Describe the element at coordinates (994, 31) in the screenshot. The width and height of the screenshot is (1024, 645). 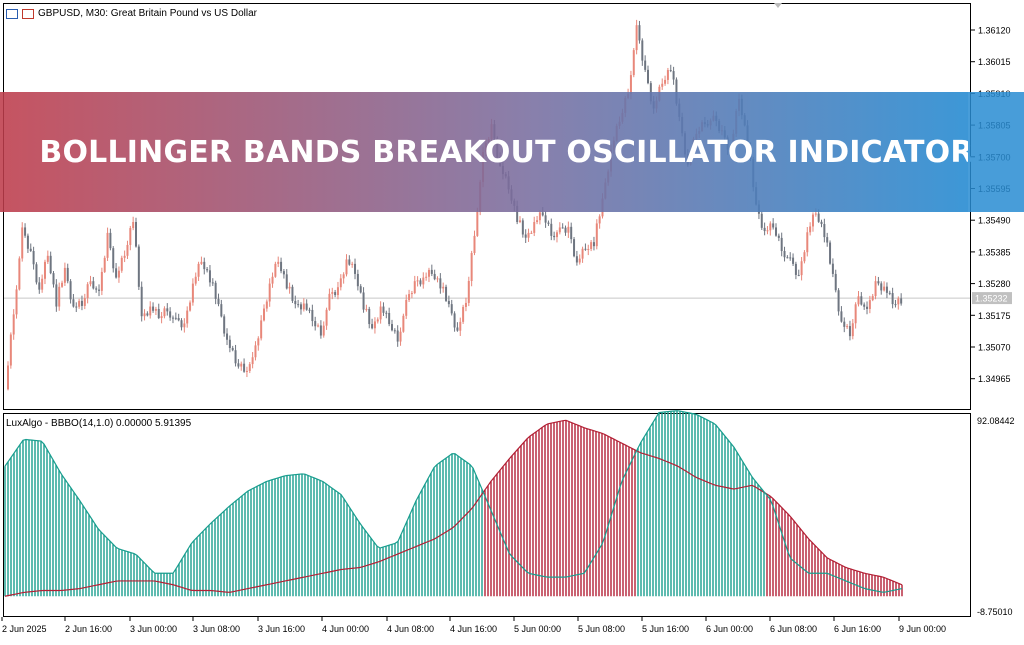
I see `price-tick-label: 1.36120` at that location.